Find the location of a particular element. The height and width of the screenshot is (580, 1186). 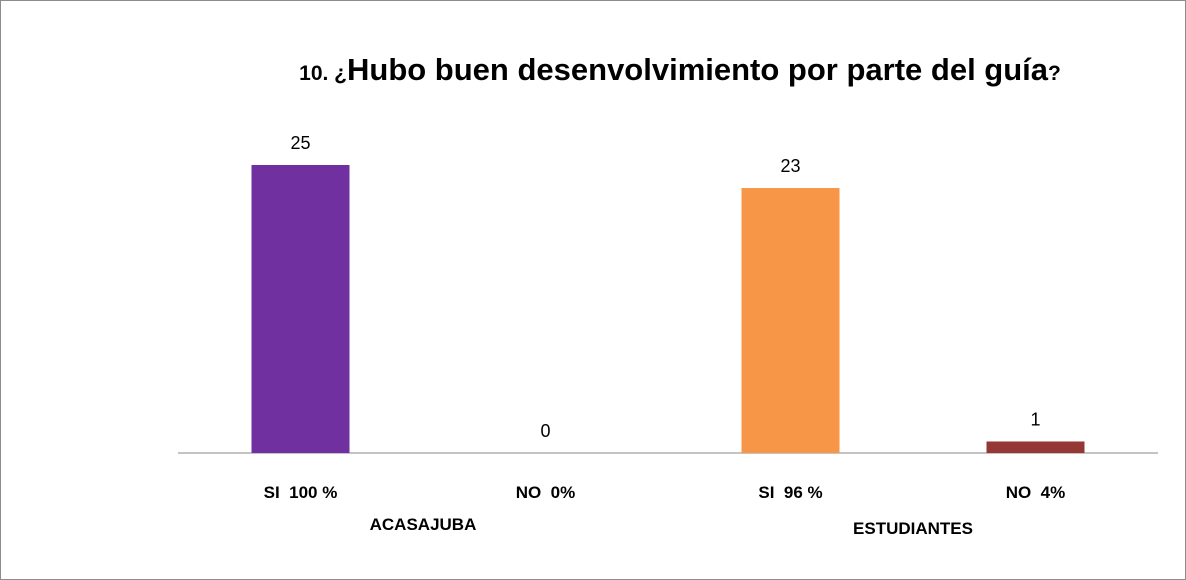

data-label: 0 is located at coordinates (545, 431).